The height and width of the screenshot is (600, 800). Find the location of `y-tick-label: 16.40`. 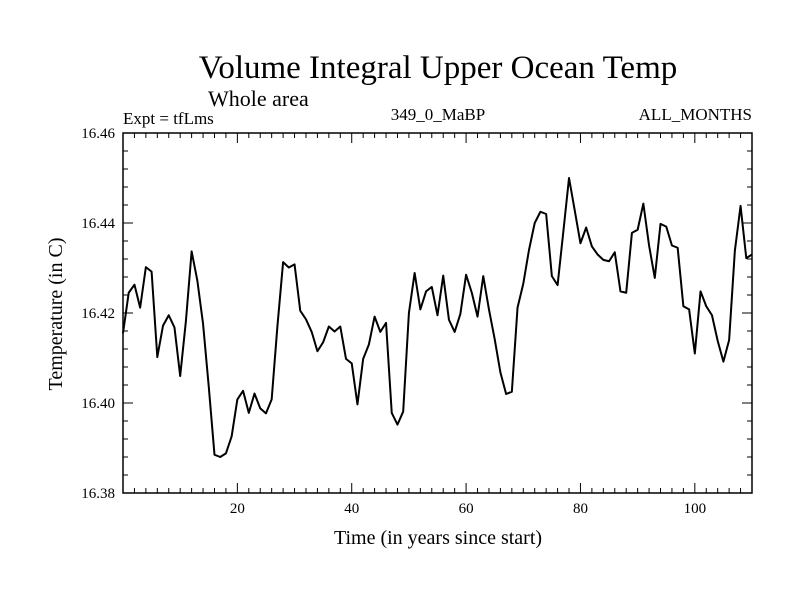

y-tick-label: 16.40 is located at coordinates (98, 404).